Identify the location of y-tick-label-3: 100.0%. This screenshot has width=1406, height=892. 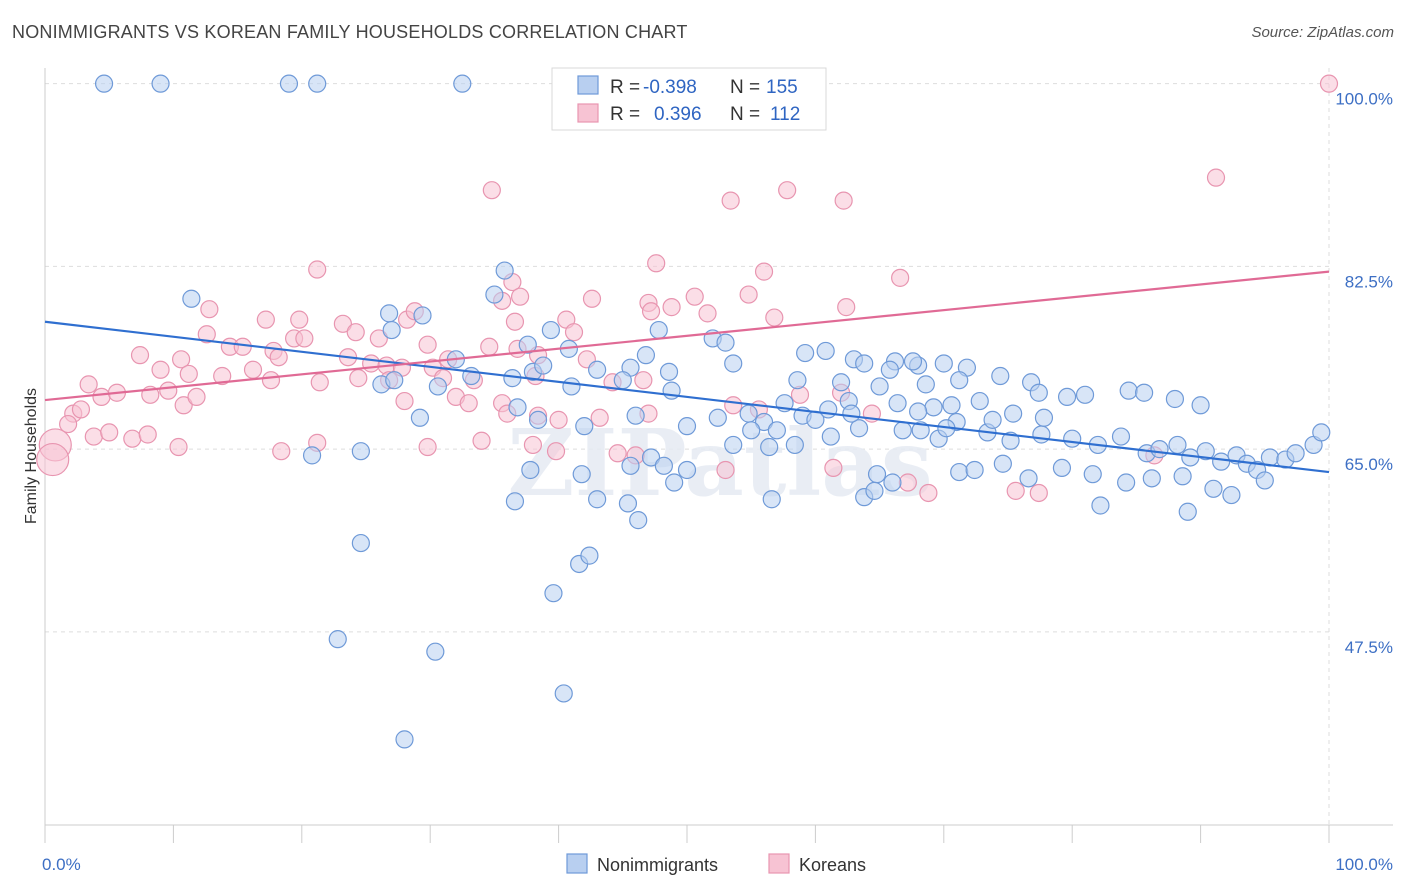
(1364, 99).